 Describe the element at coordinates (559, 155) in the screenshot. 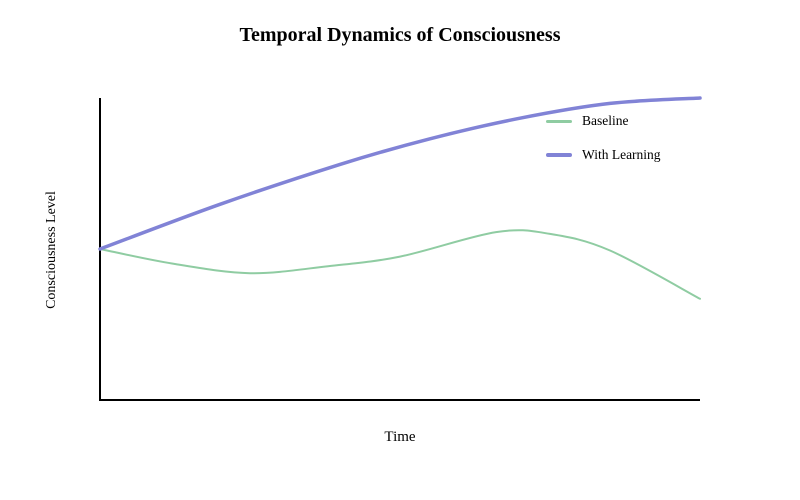

I see `legend-swatch-with-learning-icon` at that location.